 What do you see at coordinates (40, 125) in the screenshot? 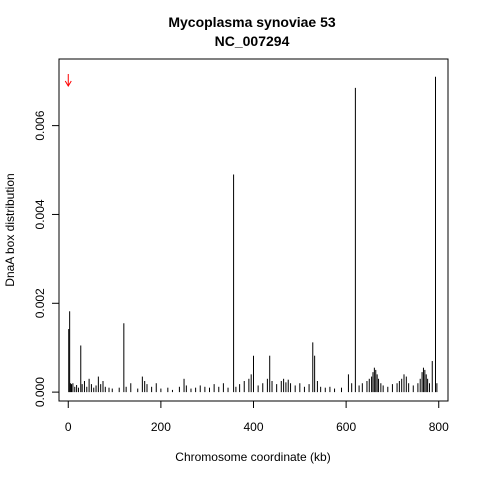
I see `y-tick-label: 0.006` at bounding box center [40, 125].